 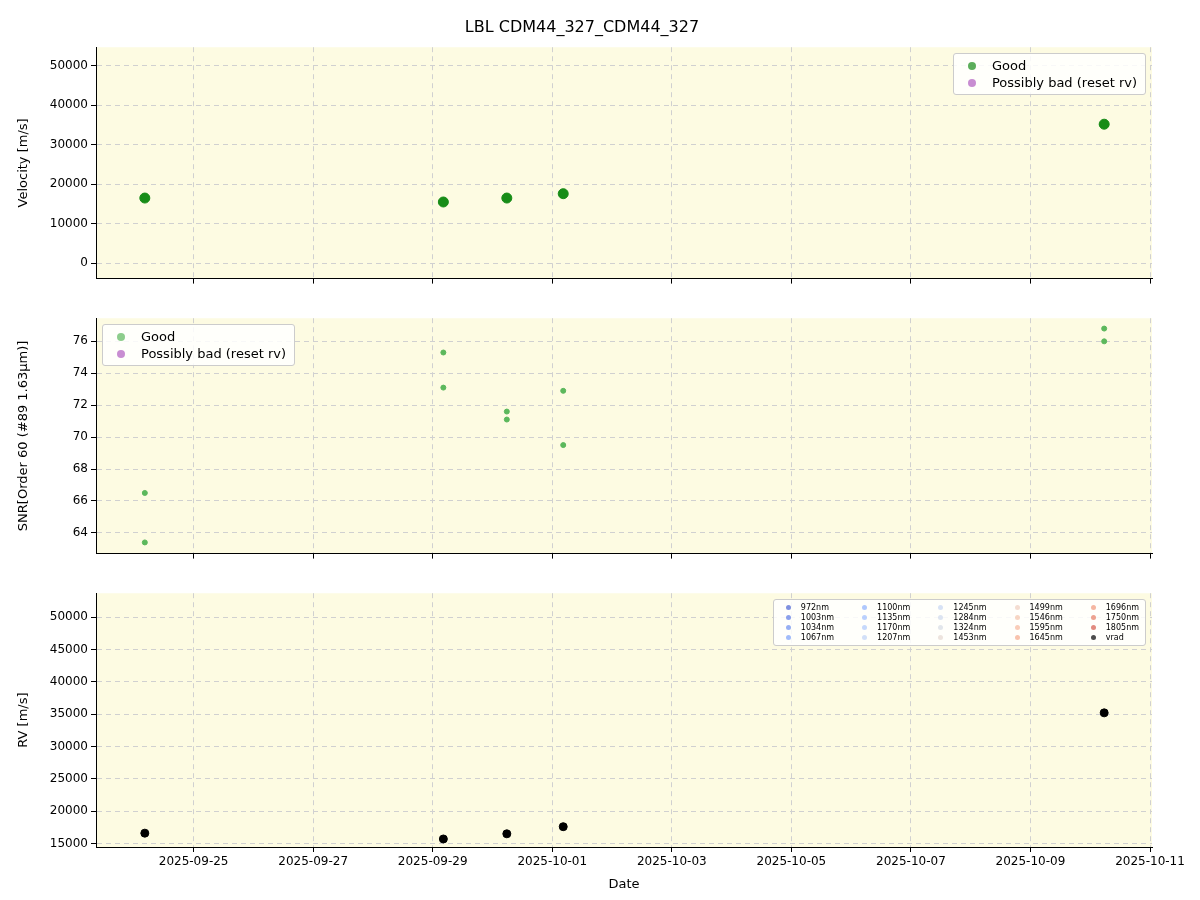 I want to click on legend-label: 1003nm, so click(x=817, y=618).